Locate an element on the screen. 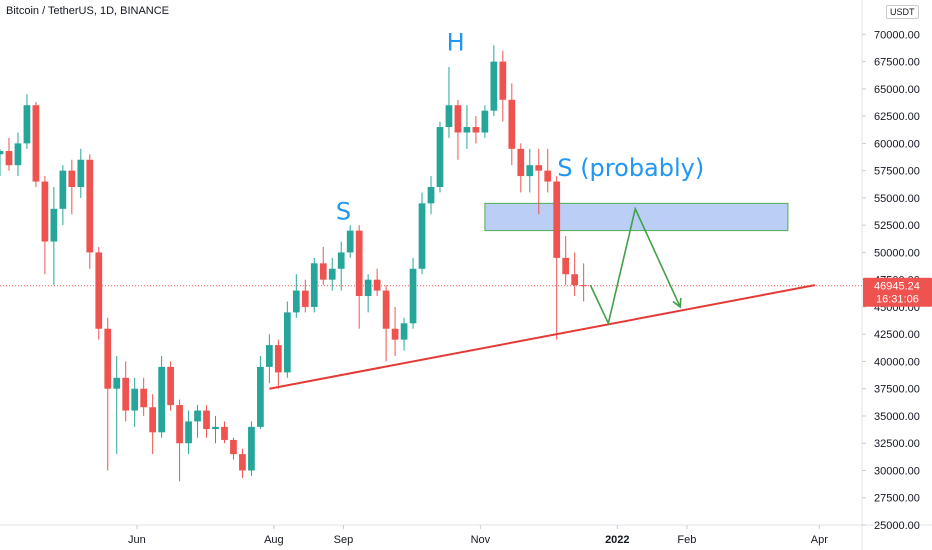  x-tick-label: Sep is located at coordinates (344, 540).